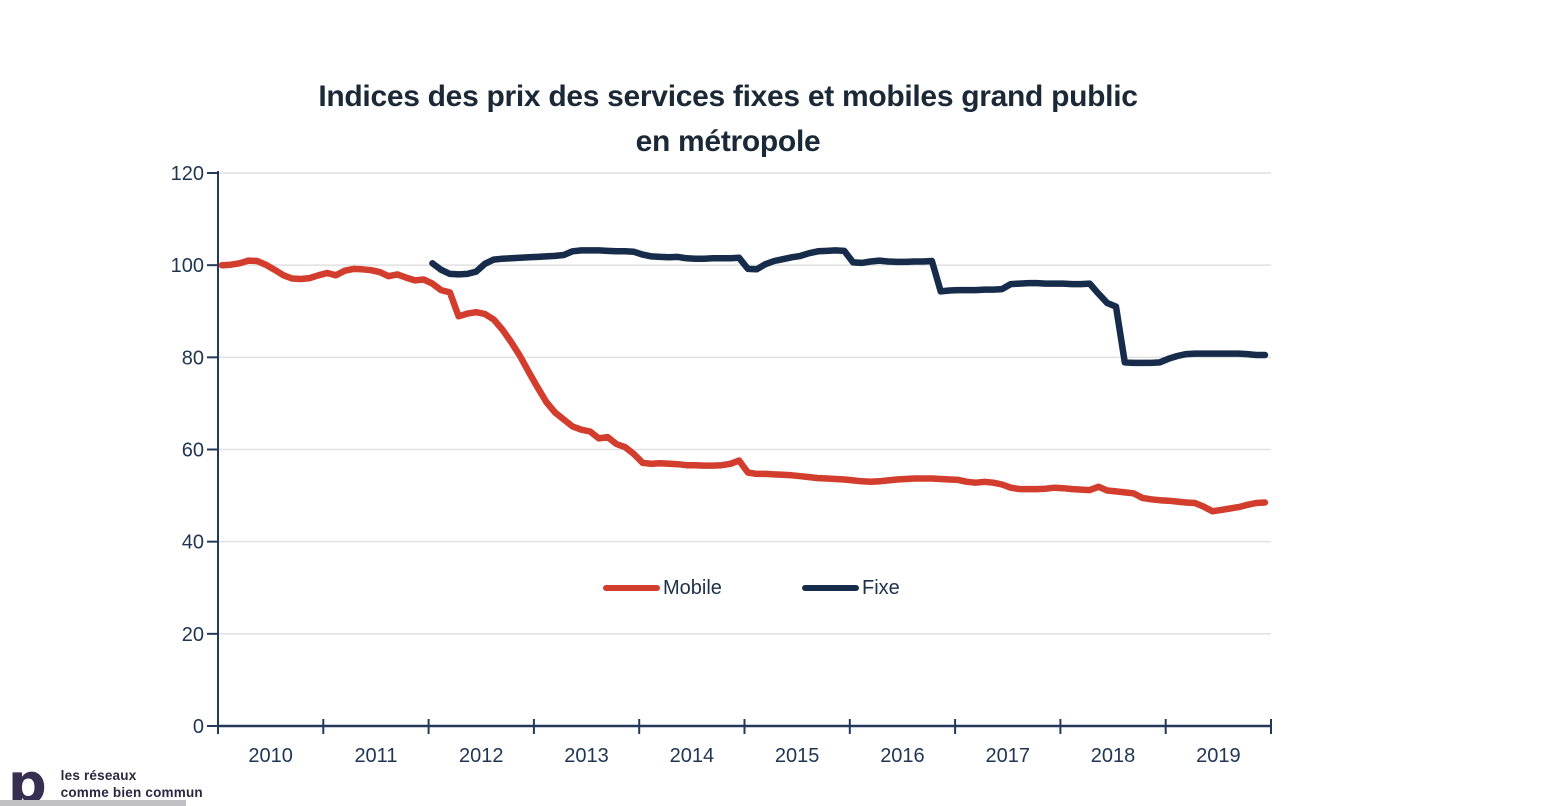  I want to click on logo-p-icon: p, so click(27, 779).